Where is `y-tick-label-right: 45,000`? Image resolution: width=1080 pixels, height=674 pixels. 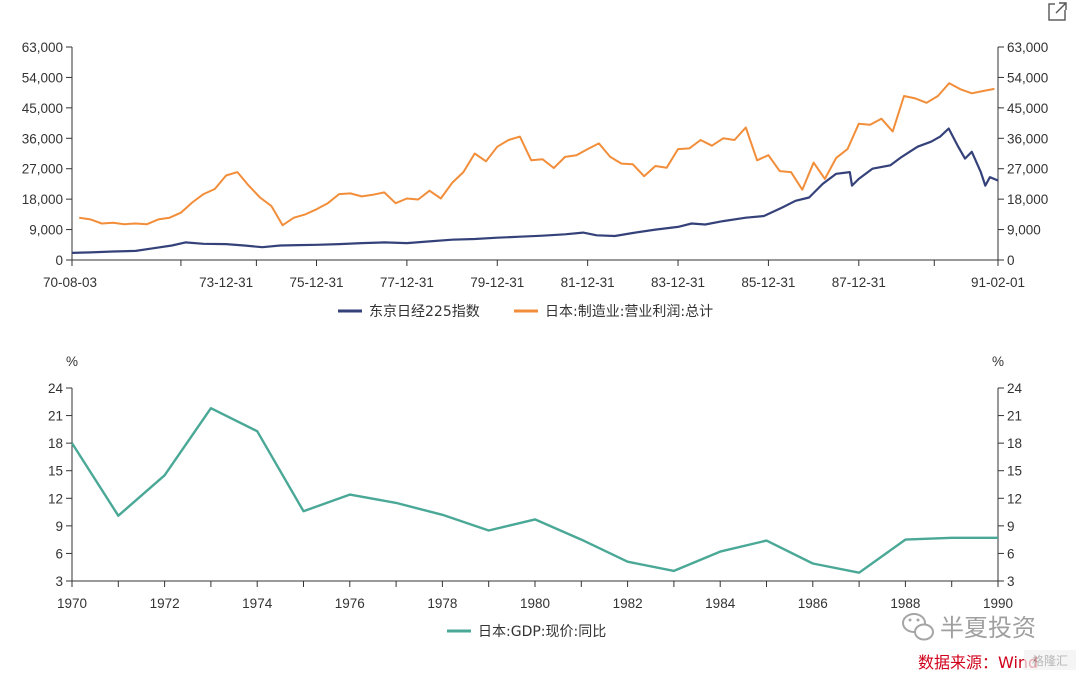
y-tick-label-right: 45,000 is located at coordinates (1027, 108).